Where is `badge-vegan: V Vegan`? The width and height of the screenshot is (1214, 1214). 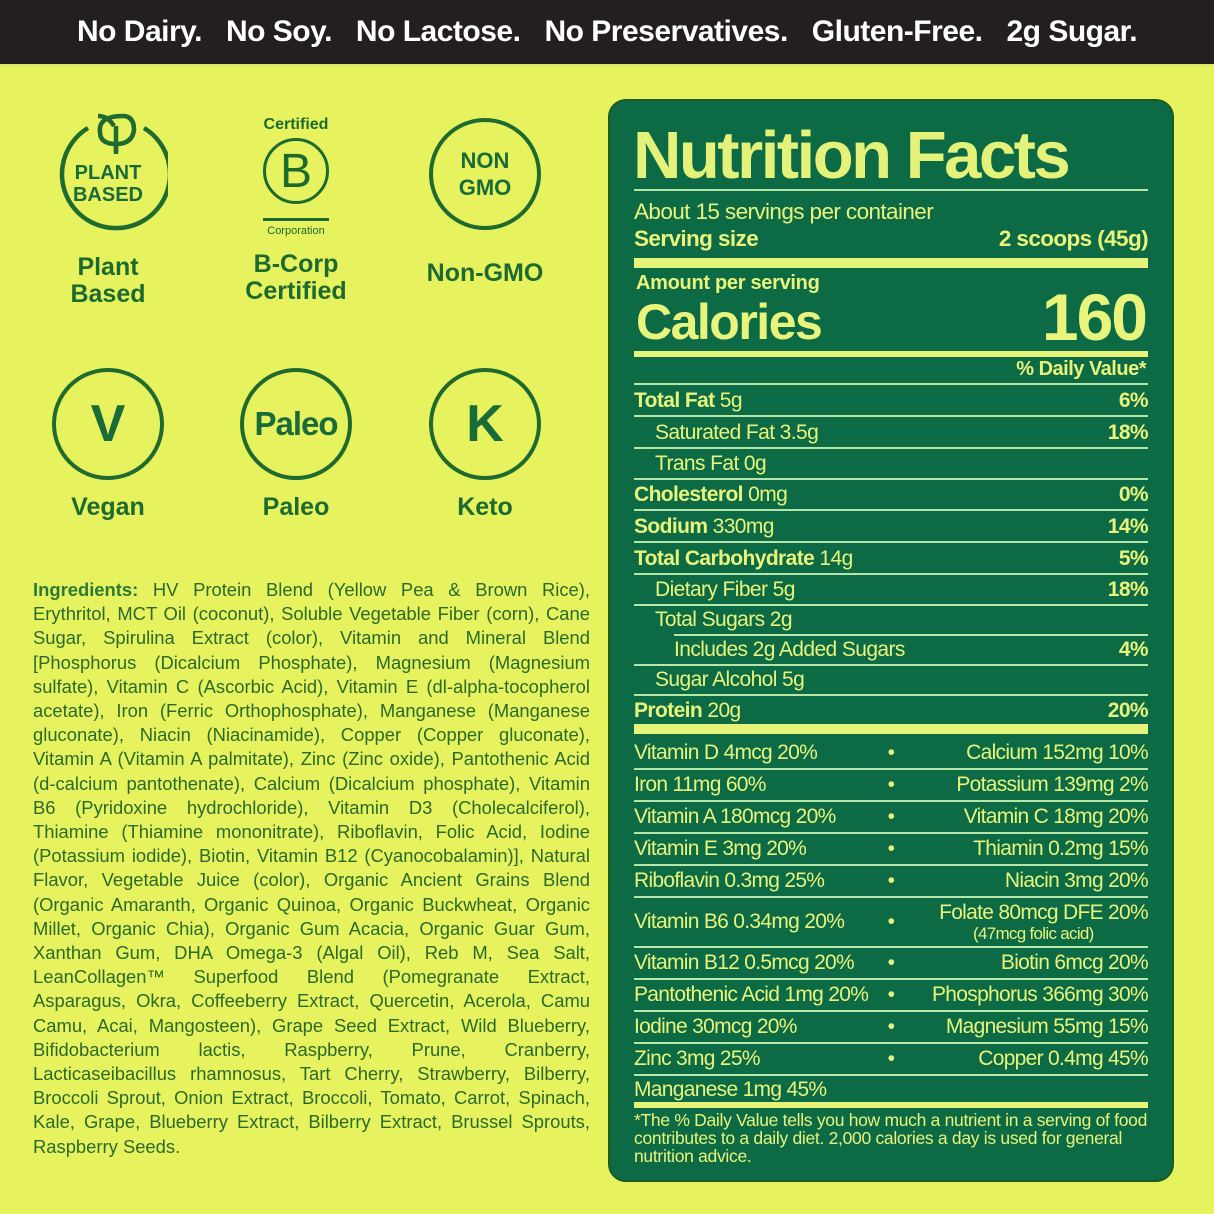
badge-vegan: V Vegan is located at coordinates (108, 444).